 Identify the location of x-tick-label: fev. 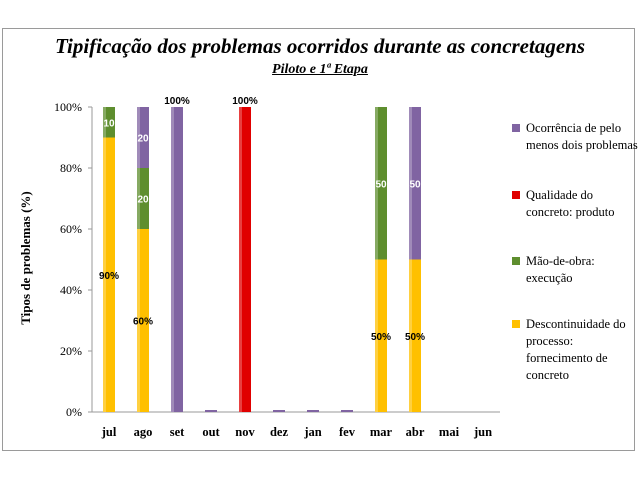
(347, 432).